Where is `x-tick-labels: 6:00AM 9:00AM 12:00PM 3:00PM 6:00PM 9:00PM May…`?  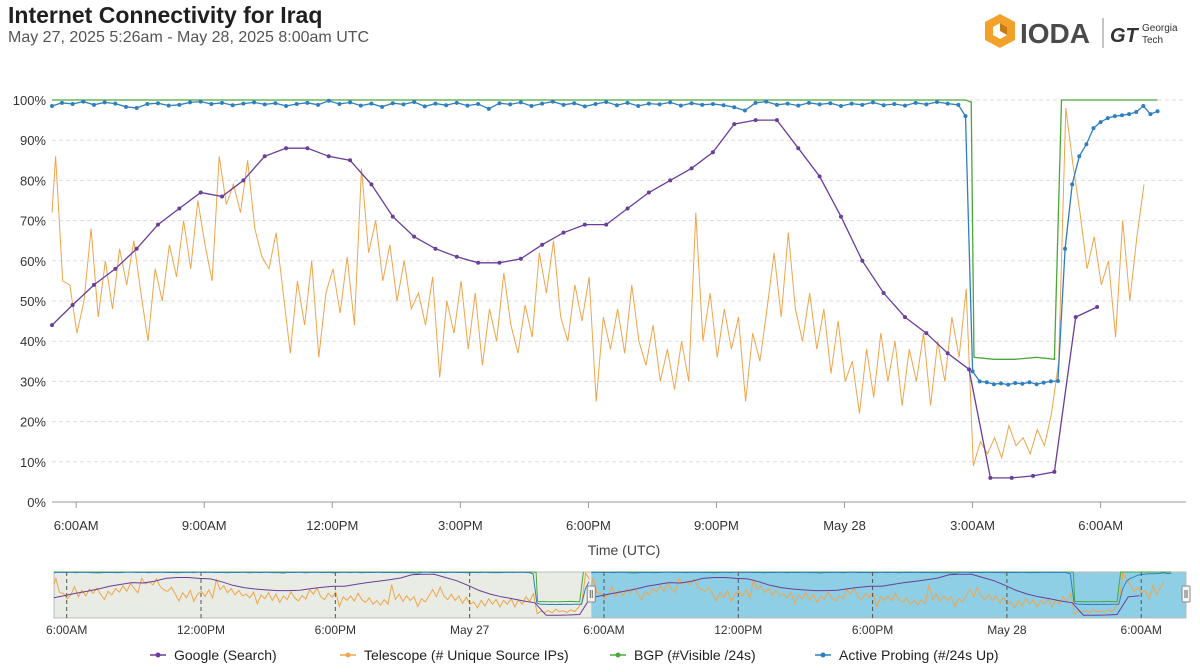 x-tick-labels: 6:00AM 9:00AM 12:00PM 3:00PM 6:00PM 9:00PM May… is located at coordinates (588, 517).